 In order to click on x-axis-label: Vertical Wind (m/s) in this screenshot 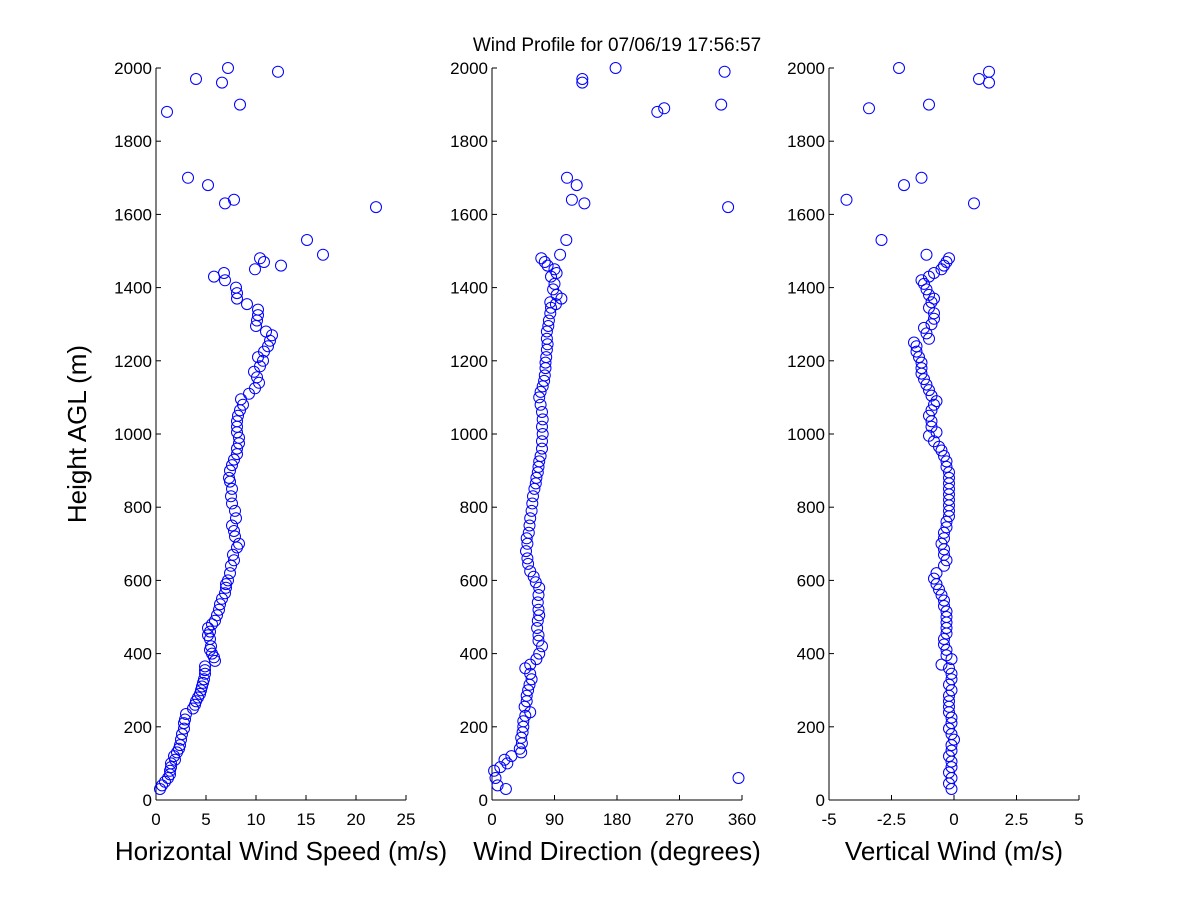, I will do `click(954, 851)`.